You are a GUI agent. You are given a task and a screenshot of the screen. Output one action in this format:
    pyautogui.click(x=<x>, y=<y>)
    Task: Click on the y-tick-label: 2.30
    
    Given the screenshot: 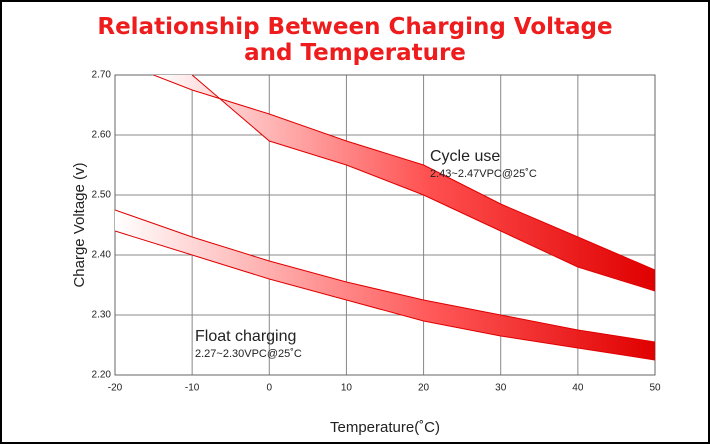 What is the action you would take?
    pyautogui.click(x=102, y=315)
    